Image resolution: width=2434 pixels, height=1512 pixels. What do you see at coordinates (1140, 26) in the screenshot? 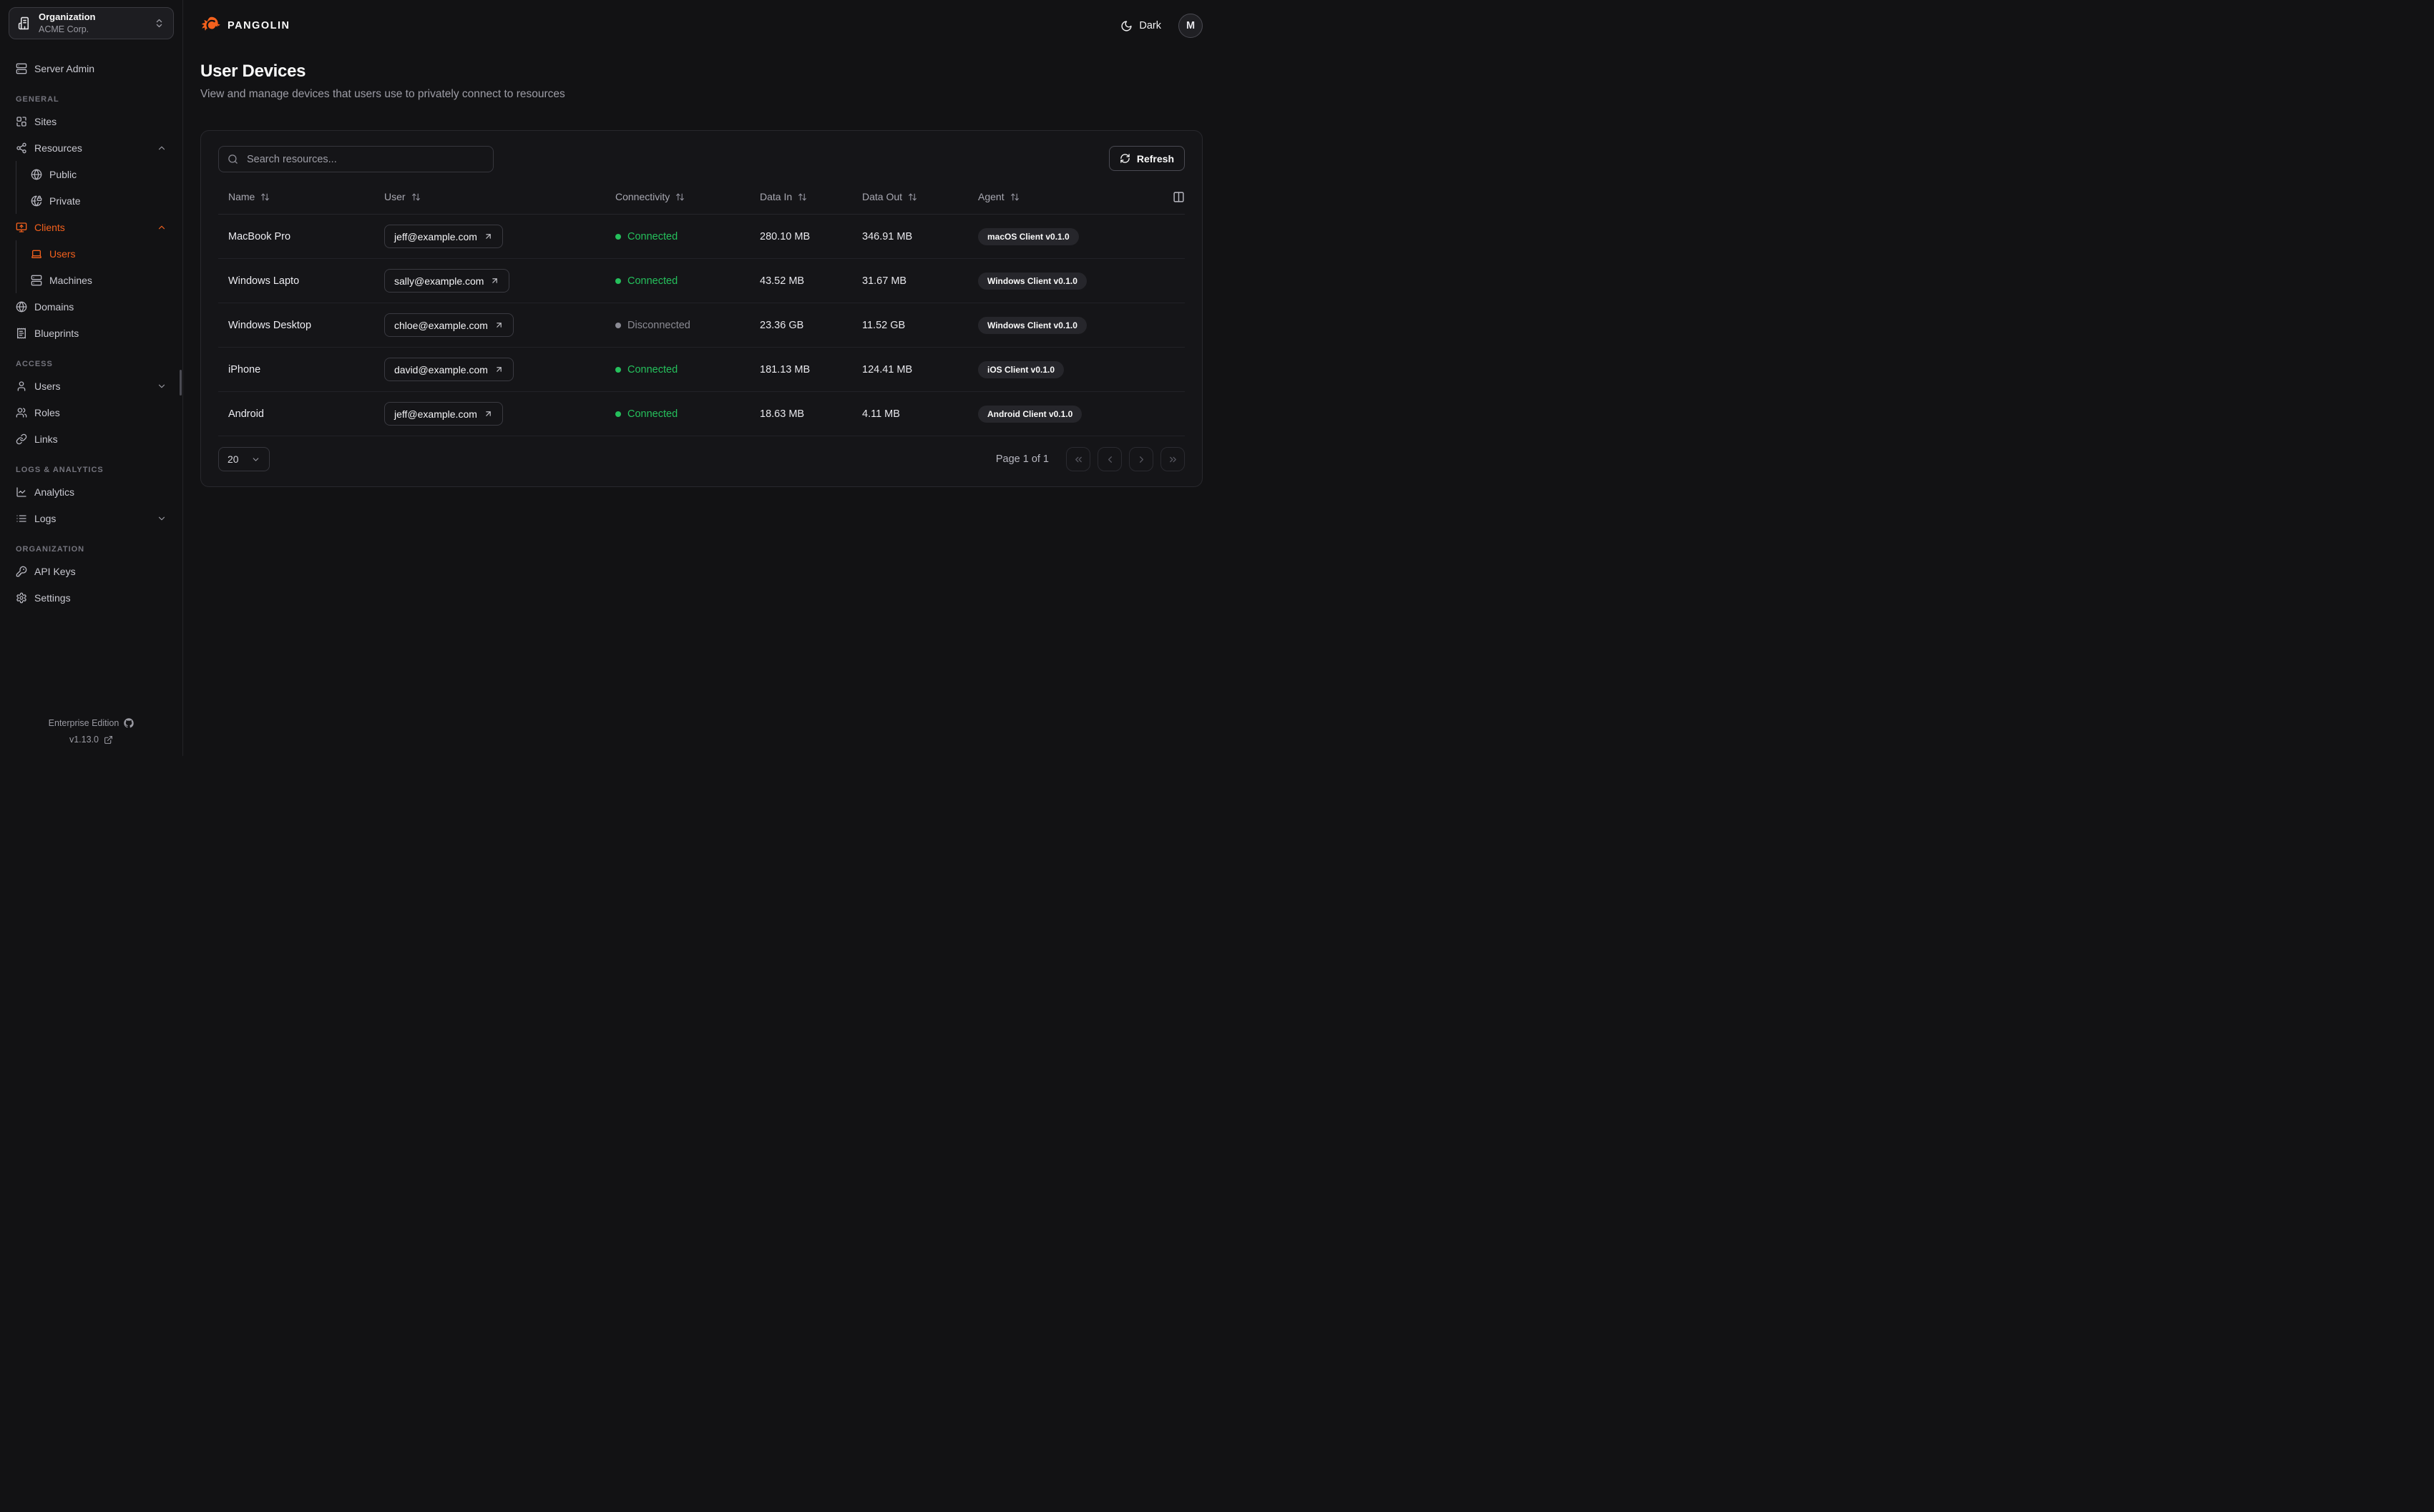
I see `theme-toggle: Dark` at bounding box center [1140, 26].